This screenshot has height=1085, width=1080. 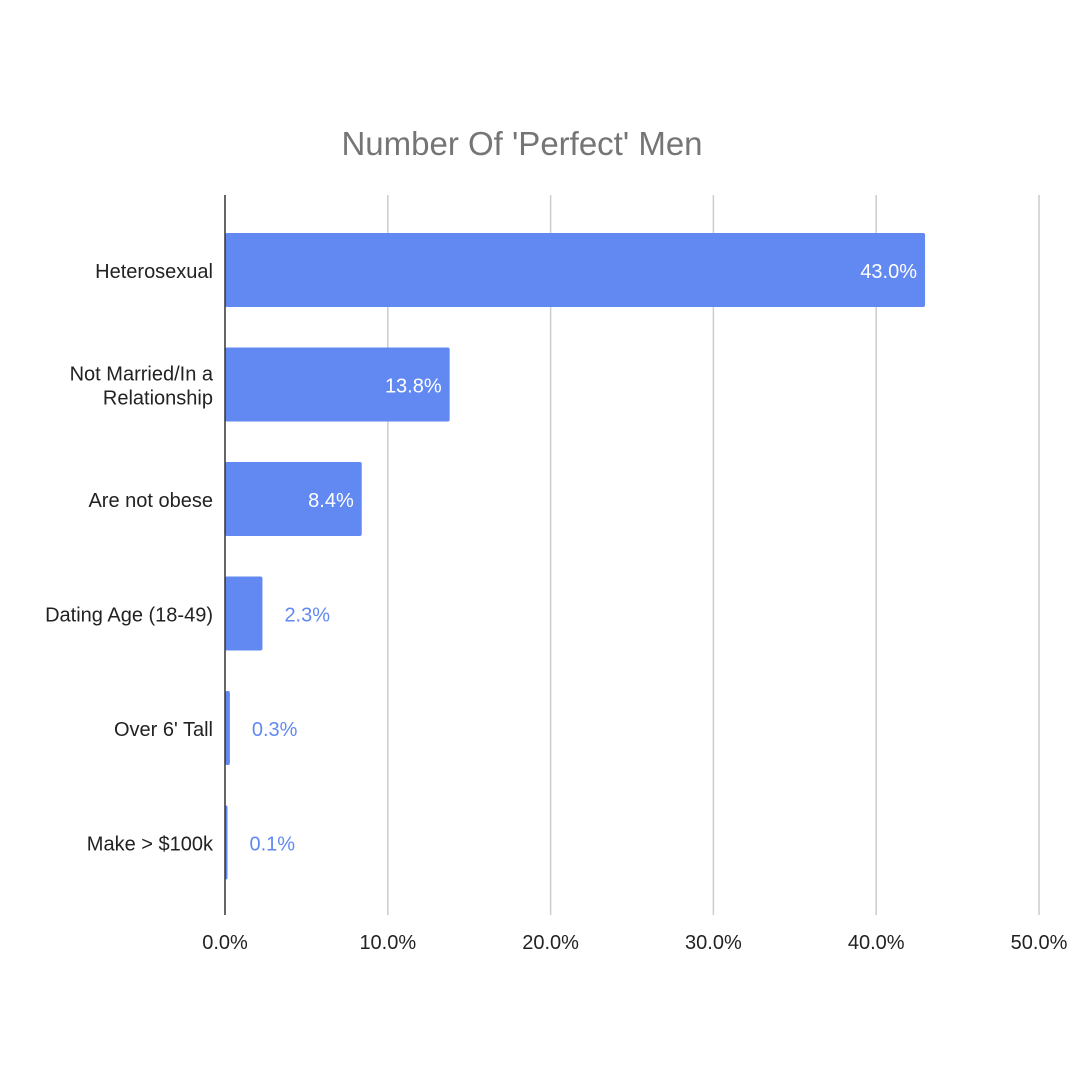 What do you see at coordinates (888, 272) in the screenshot?
I see `bar-value-label: 43.0%` at bounding box center [888, 272].